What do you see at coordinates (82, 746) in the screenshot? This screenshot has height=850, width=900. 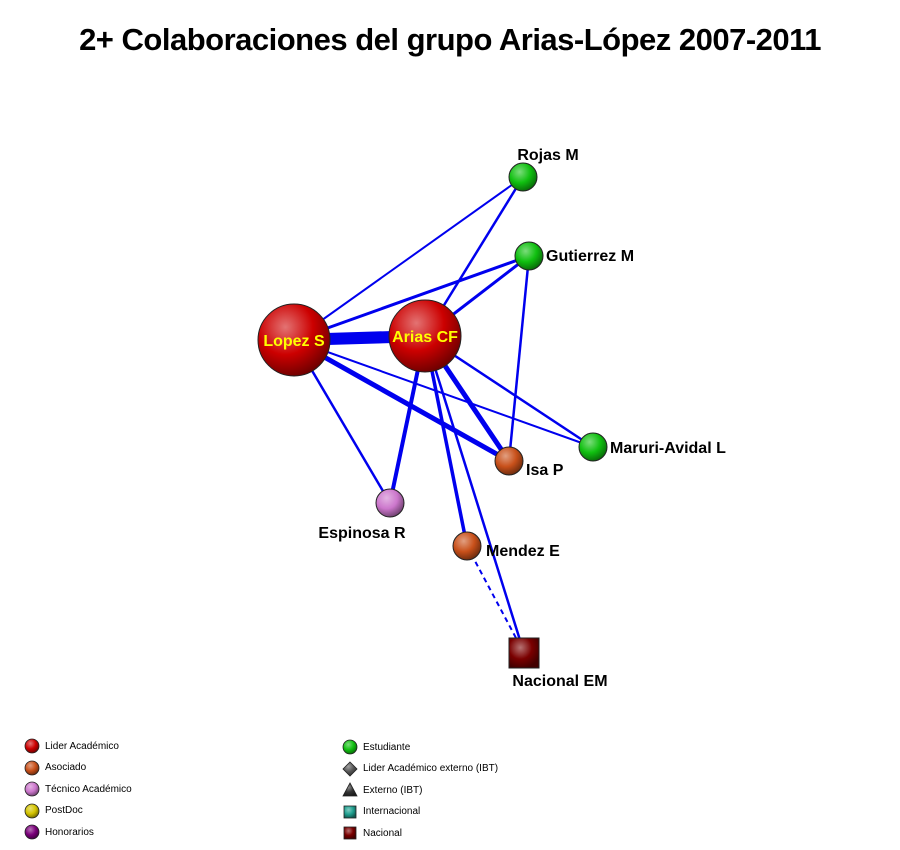 I see `legend-label: Lider Académico` at bounding box center [82, 746].